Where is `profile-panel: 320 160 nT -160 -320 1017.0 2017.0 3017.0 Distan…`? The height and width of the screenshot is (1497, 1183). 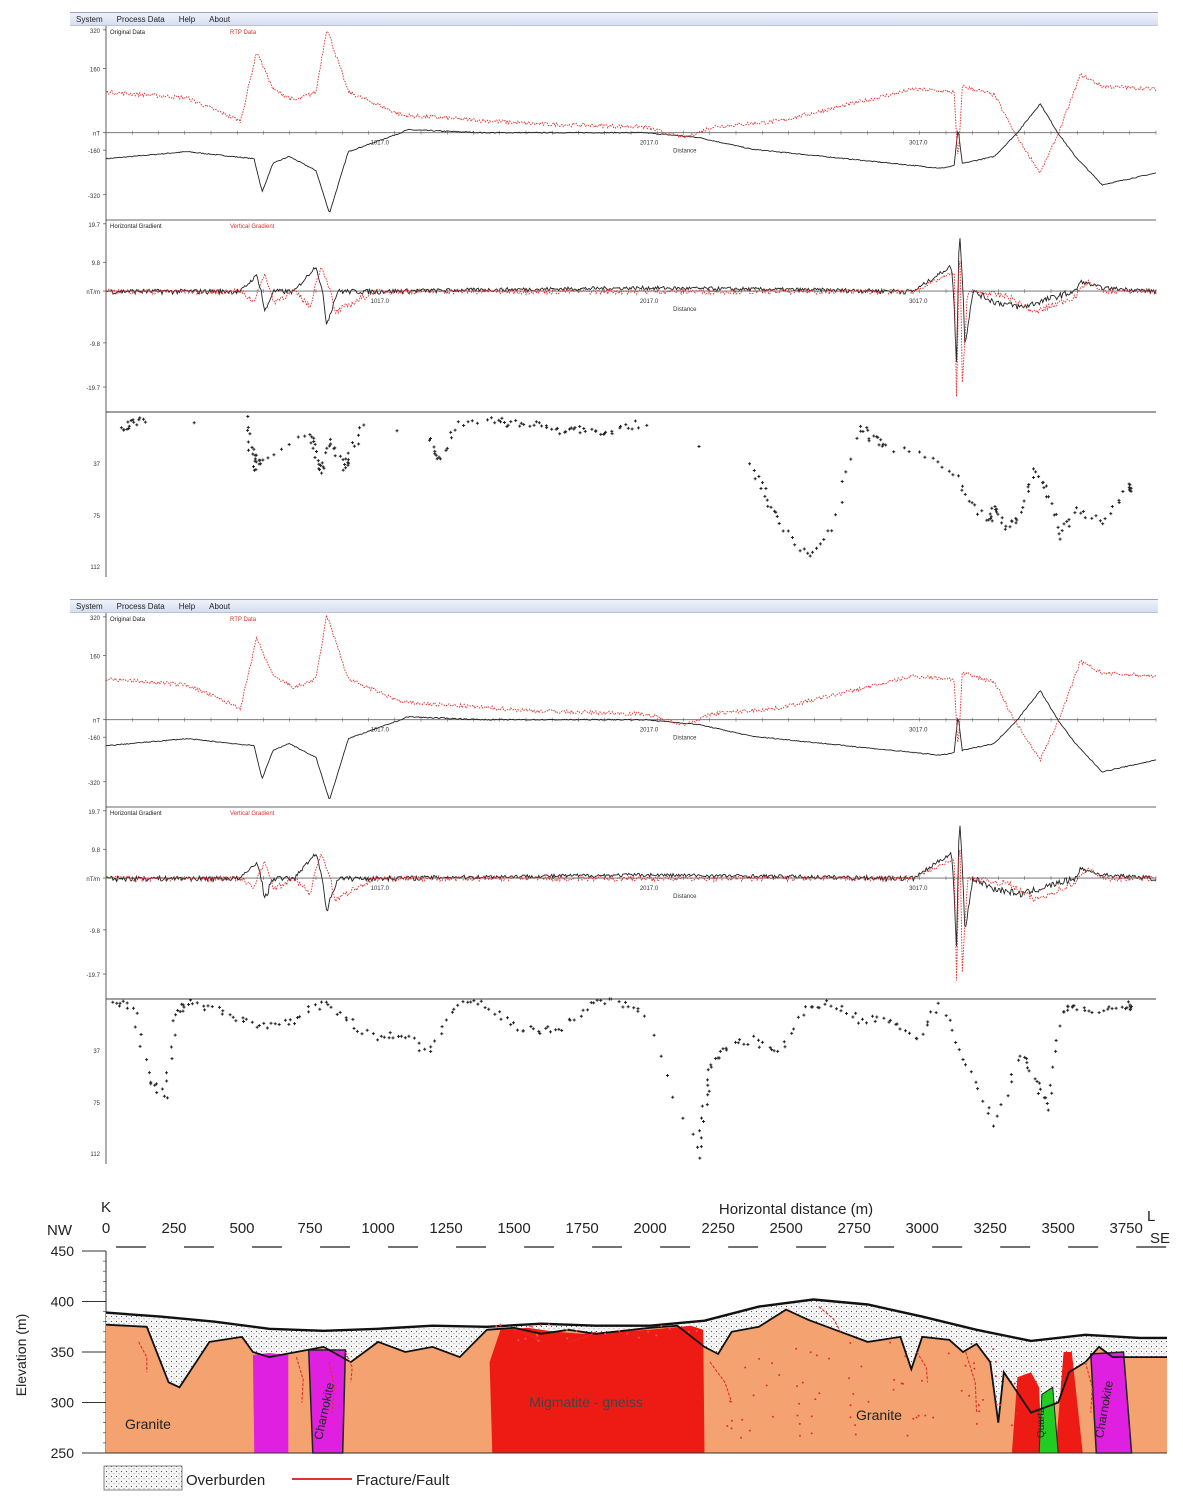
profile-panel: 320 160 nT -160 -320 1017.0 2017.0 3017.0 Distan… is located at coordinates (622, 123).